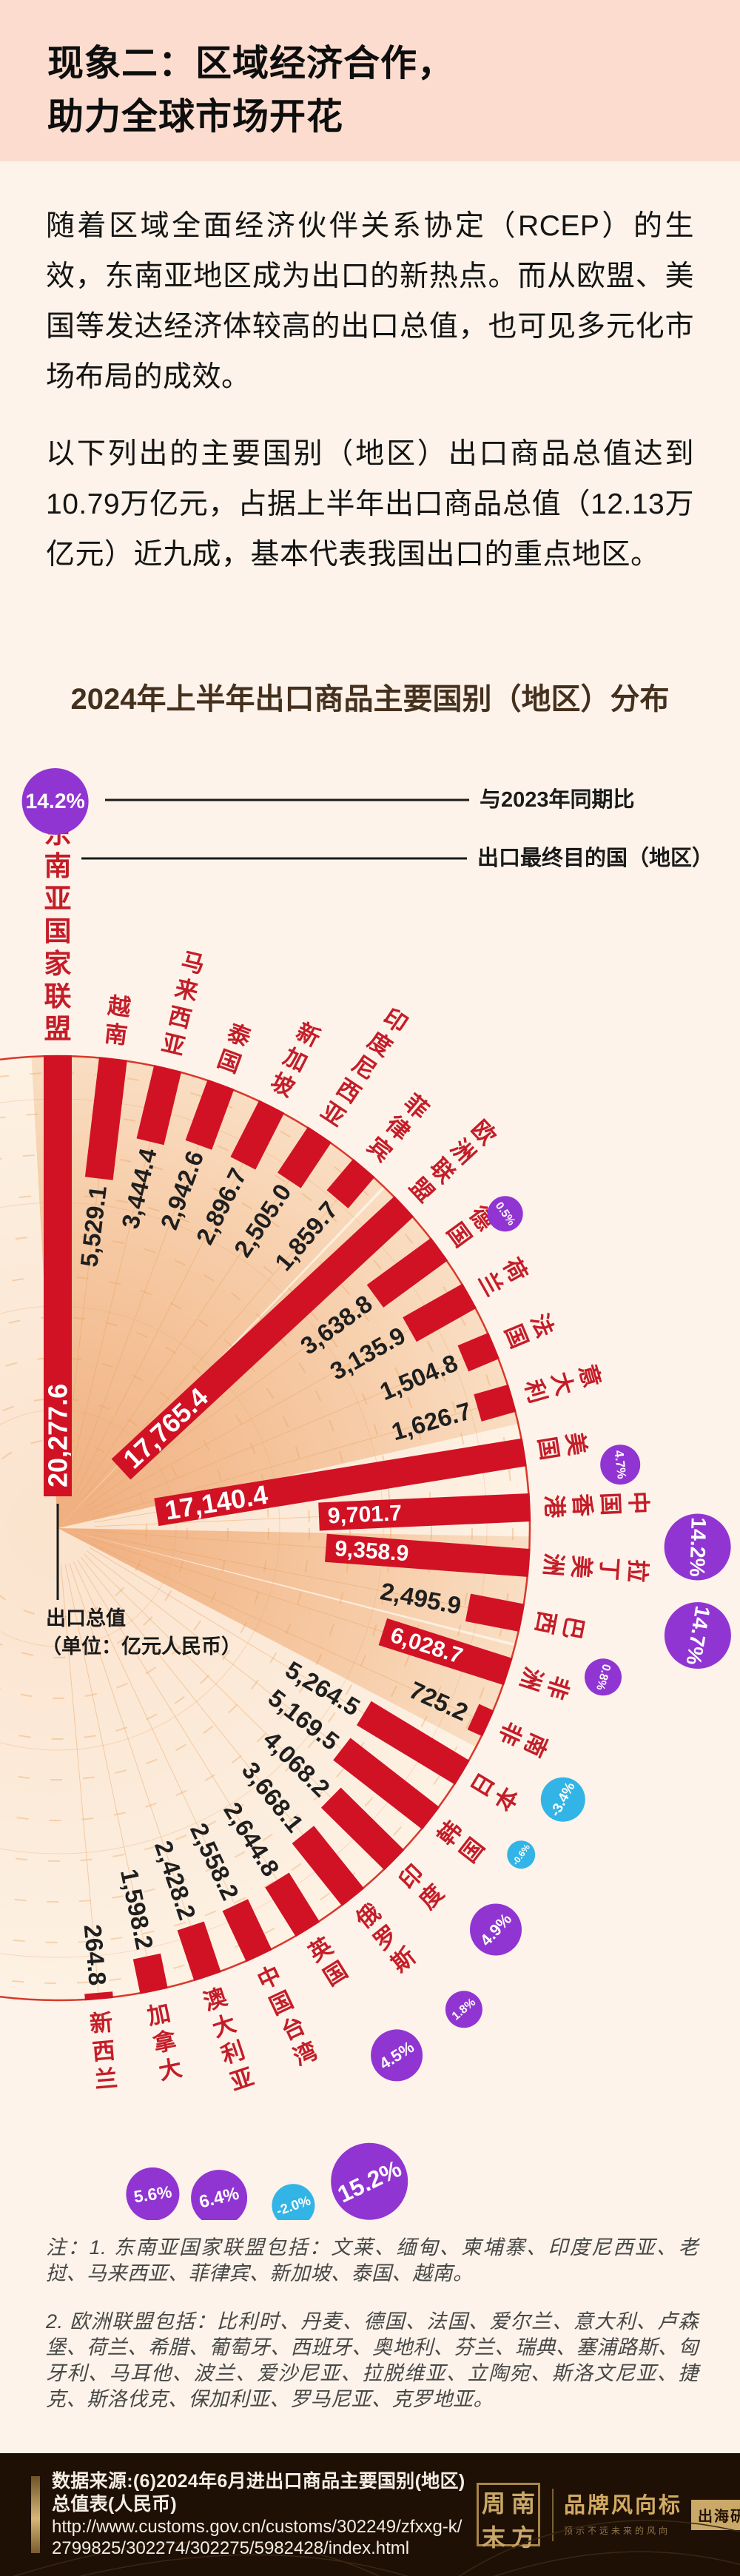 This screenshot has width=740, height=2576. I want to click on value-东南亚国家联盟: 20,277.6, so click(58, 1435).